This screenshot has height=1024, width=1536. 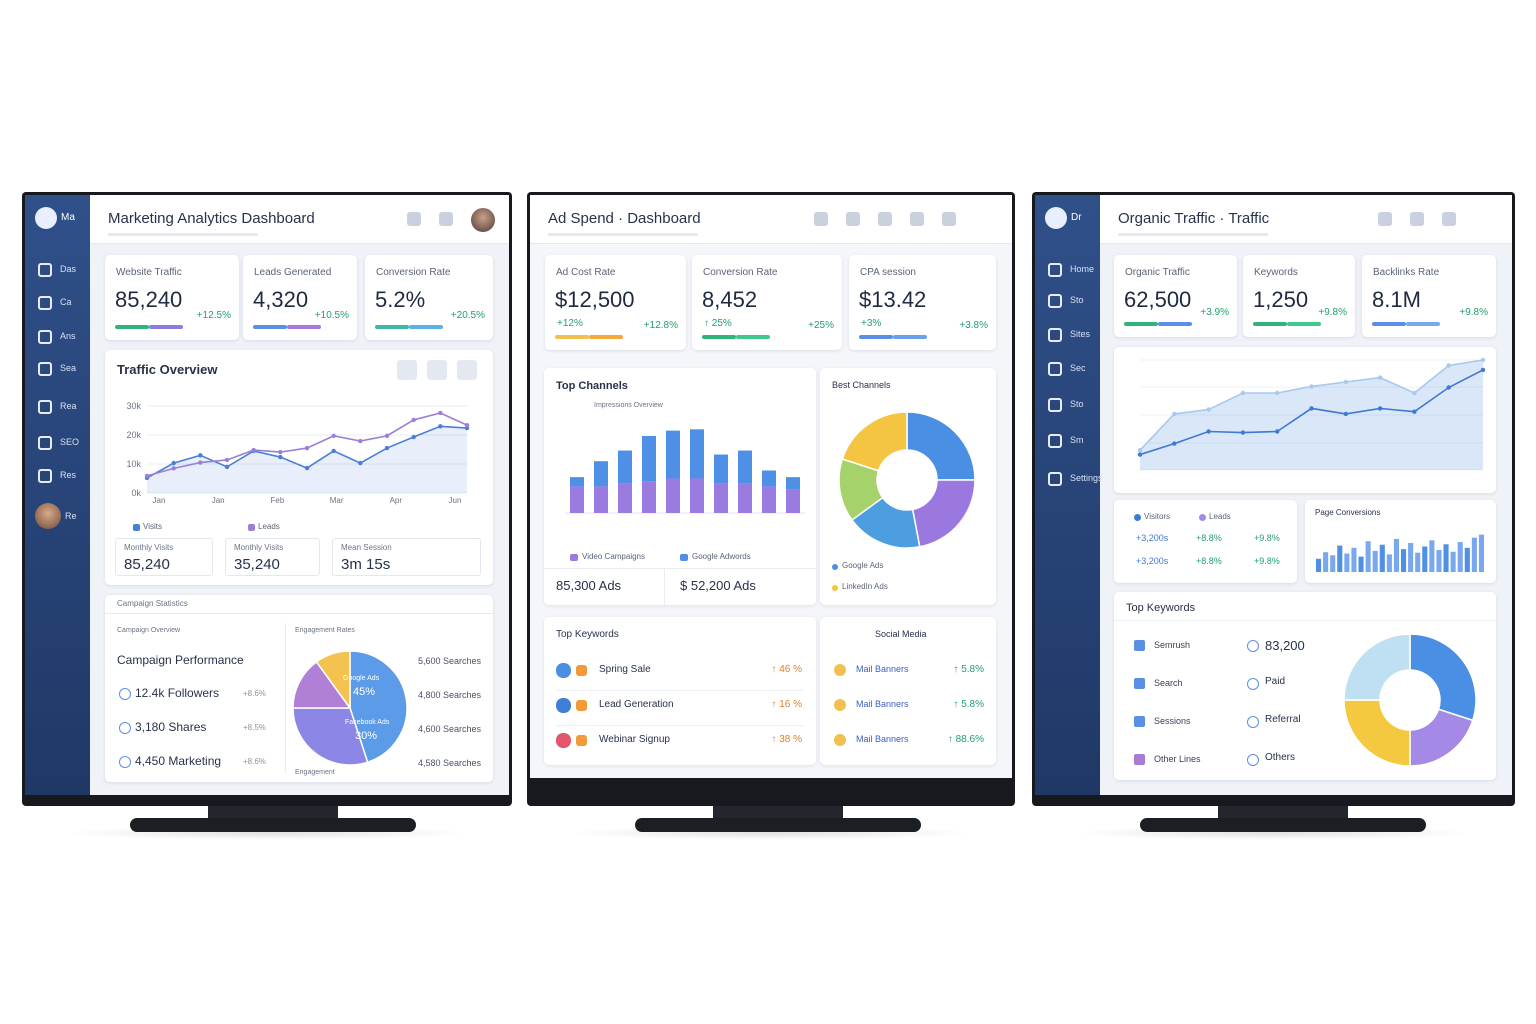 I want to click on kpi-label: Website Traffic, so click(x=149, y=272).